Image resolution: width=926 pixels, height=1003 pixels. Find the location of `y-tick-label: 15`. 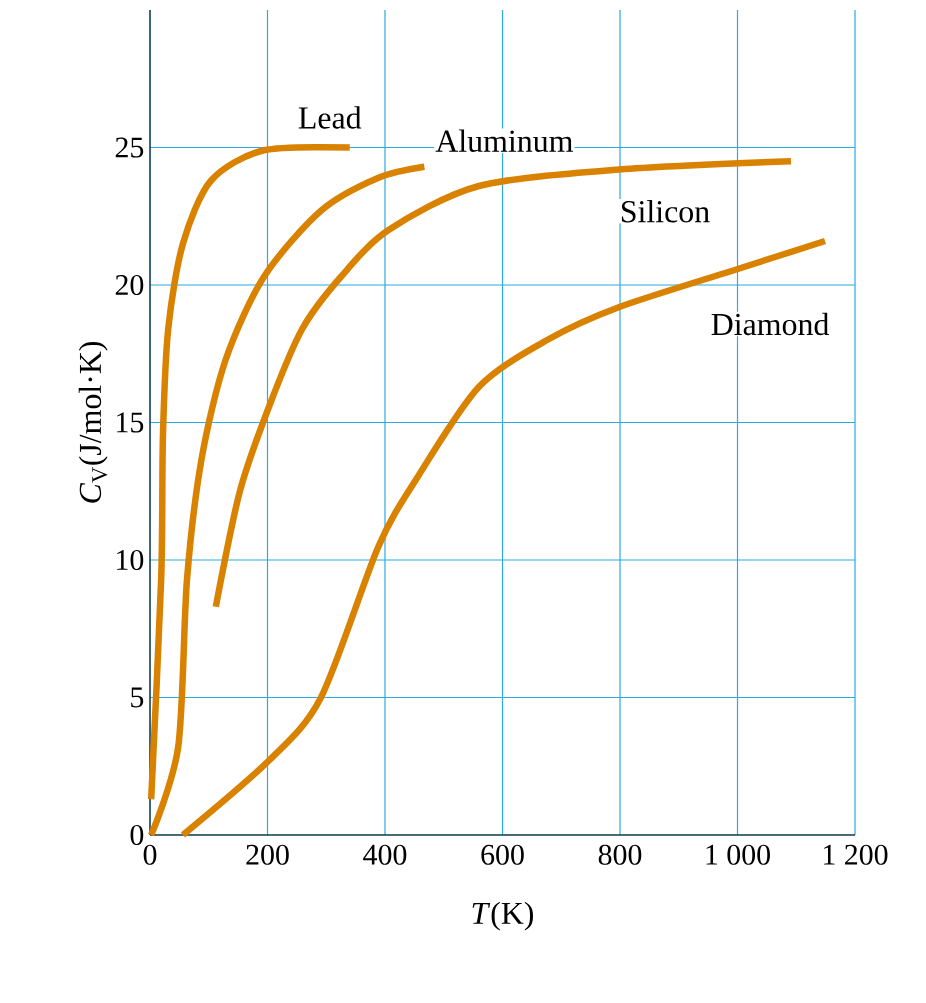

y-tick-label: 15 is located at coordinates (130, 422).